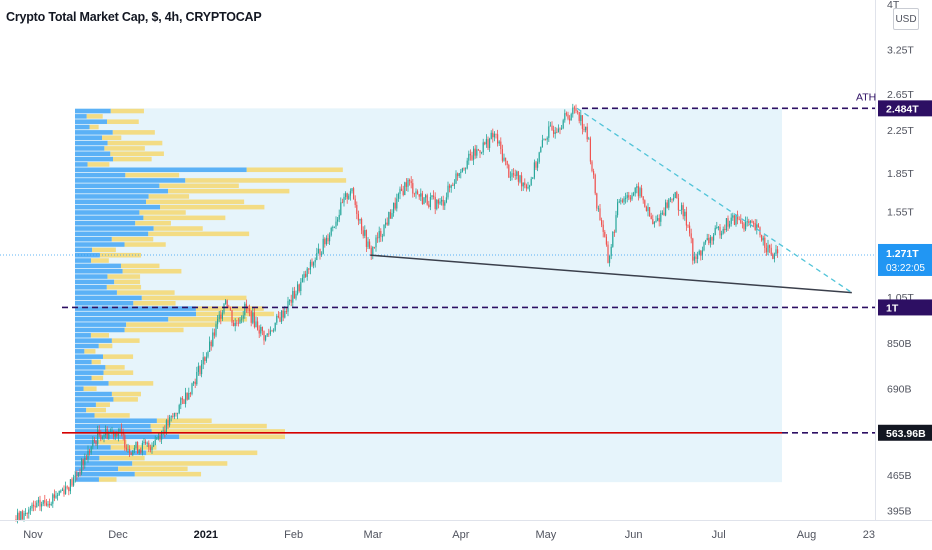  I want to click on time-axis-tick: Mar, so click(373, 535).